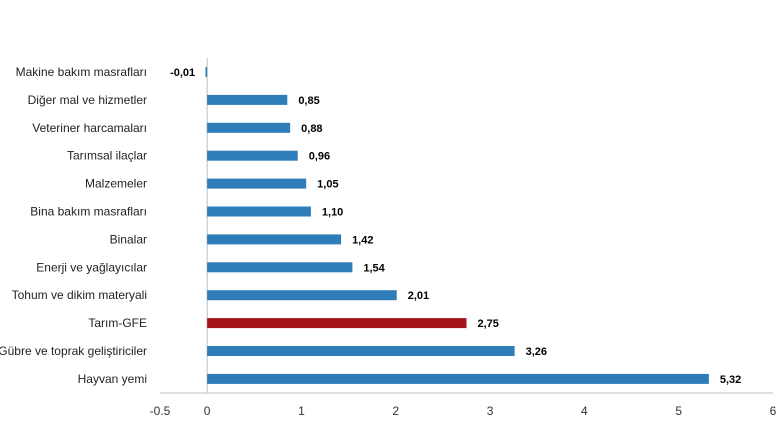 This screenshot has width=780, height=440. What do you see at coordinates (678, 411) in the screenshot?
I see `x-tick-label: 5` at bounding box center [678, 411].